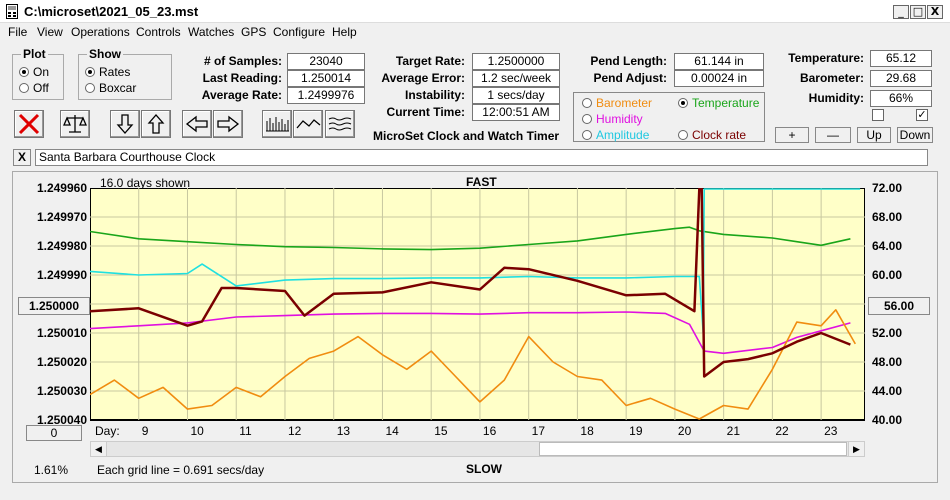 This screenshot has height=500, width=950. Describe the element at coordinates (277, 124) in the screenshot. I see `bar-view-button` at that location.